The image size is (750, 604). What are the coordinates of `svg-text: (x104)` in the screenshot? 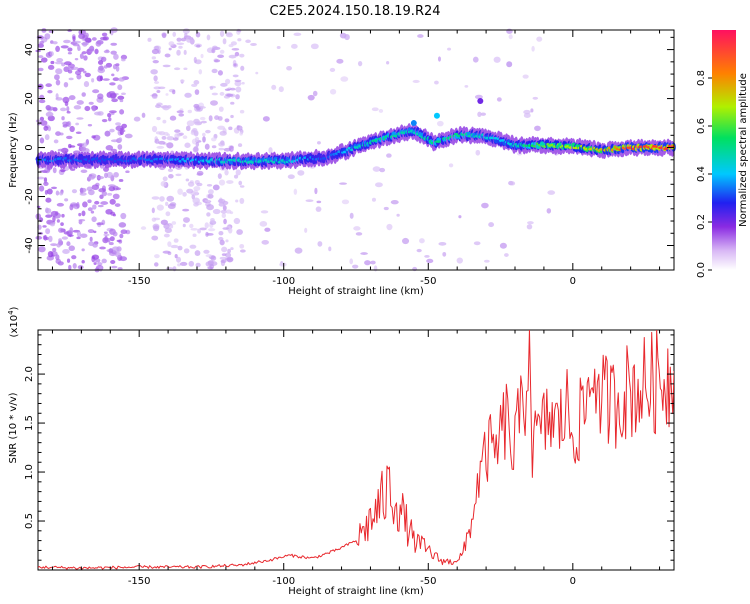 It's located at (13, 321).